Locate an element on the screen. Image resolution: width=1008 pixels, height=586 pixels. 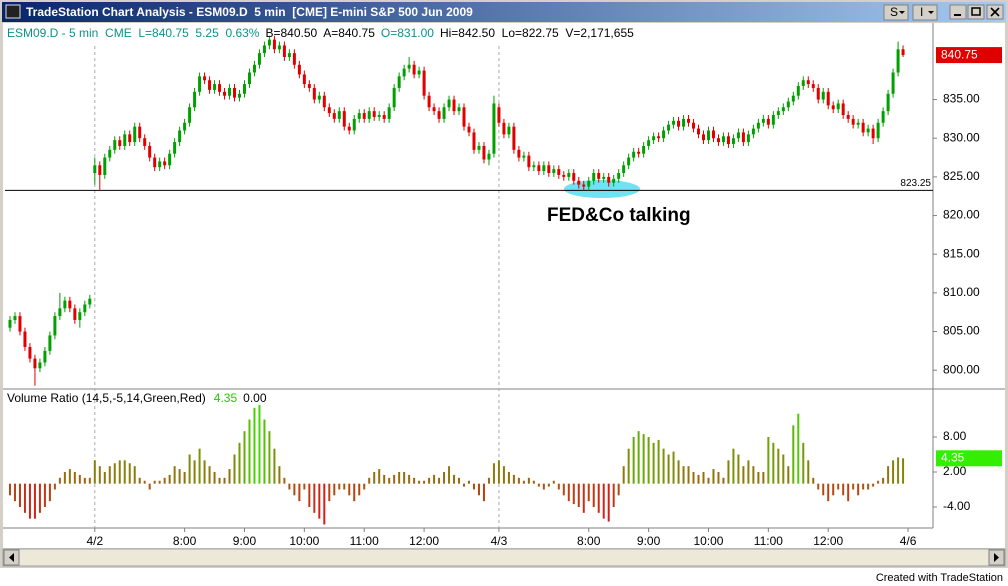
maximize-button is located at coordinates (976, 12).